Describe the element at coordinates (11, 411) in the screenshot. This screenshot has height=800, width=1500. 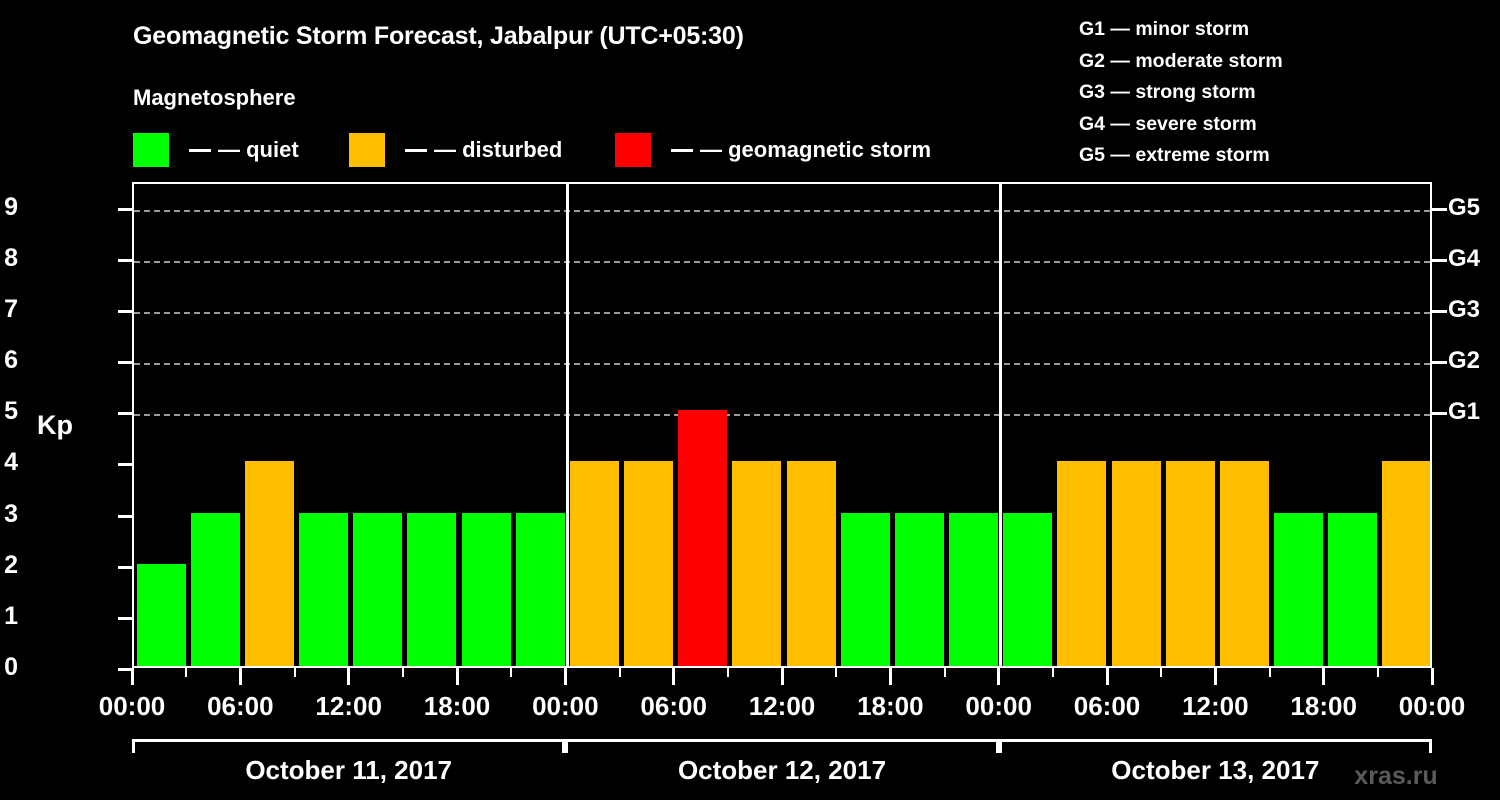
I see `y-tick-label-5: 5` at that location.